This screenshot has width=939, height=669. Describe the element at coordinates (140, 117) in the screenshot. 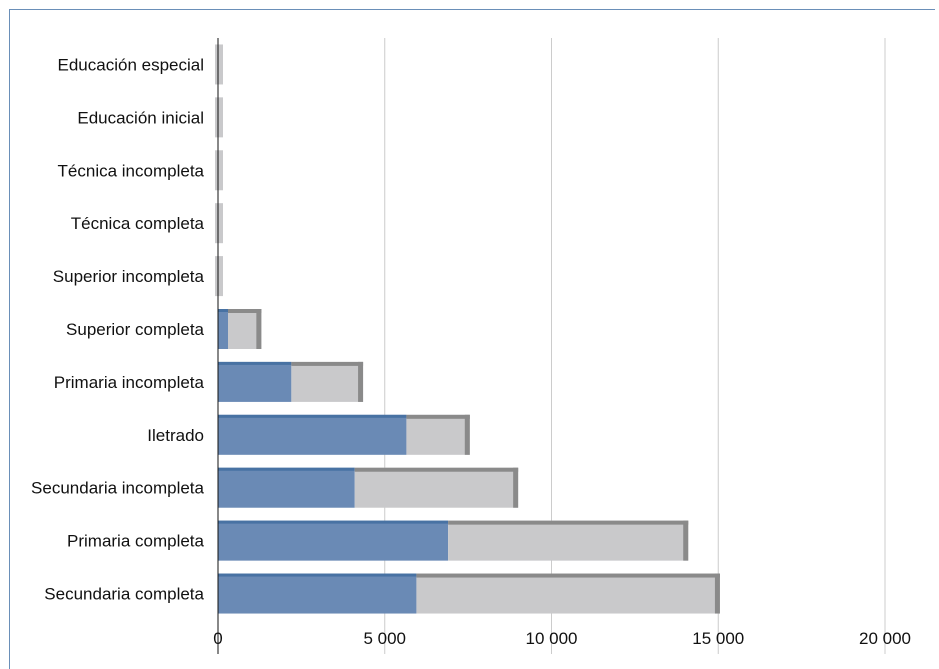

I see `category-label: Educación inicial` at that location.